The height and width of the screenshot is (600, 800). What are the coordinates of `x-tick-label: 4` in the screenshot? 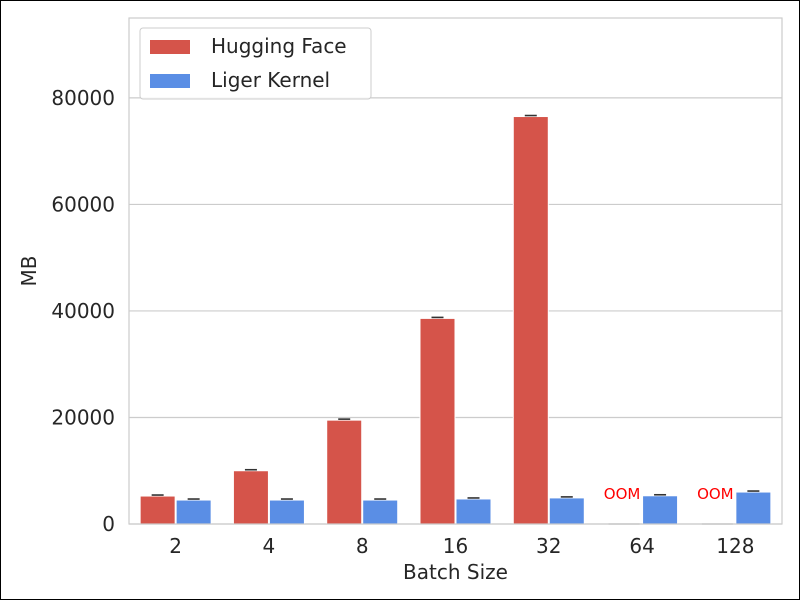 It's located at (269, 546).